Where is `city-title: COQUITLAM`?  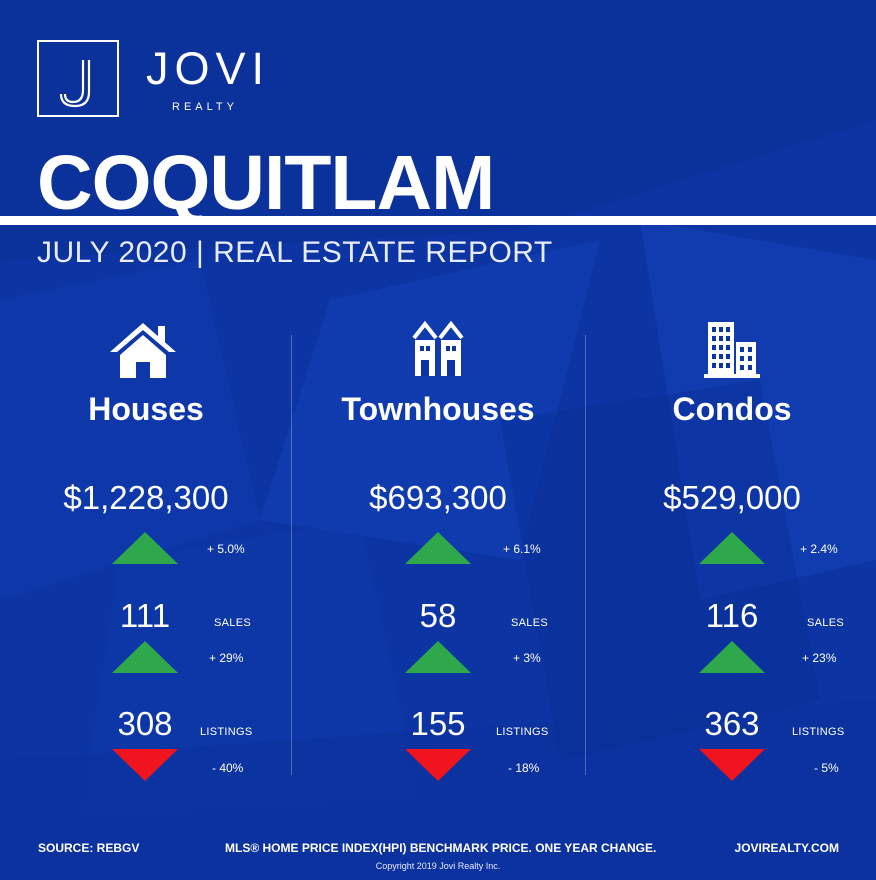
city-title: COQUITLAM is located at coordinates (266, 183).